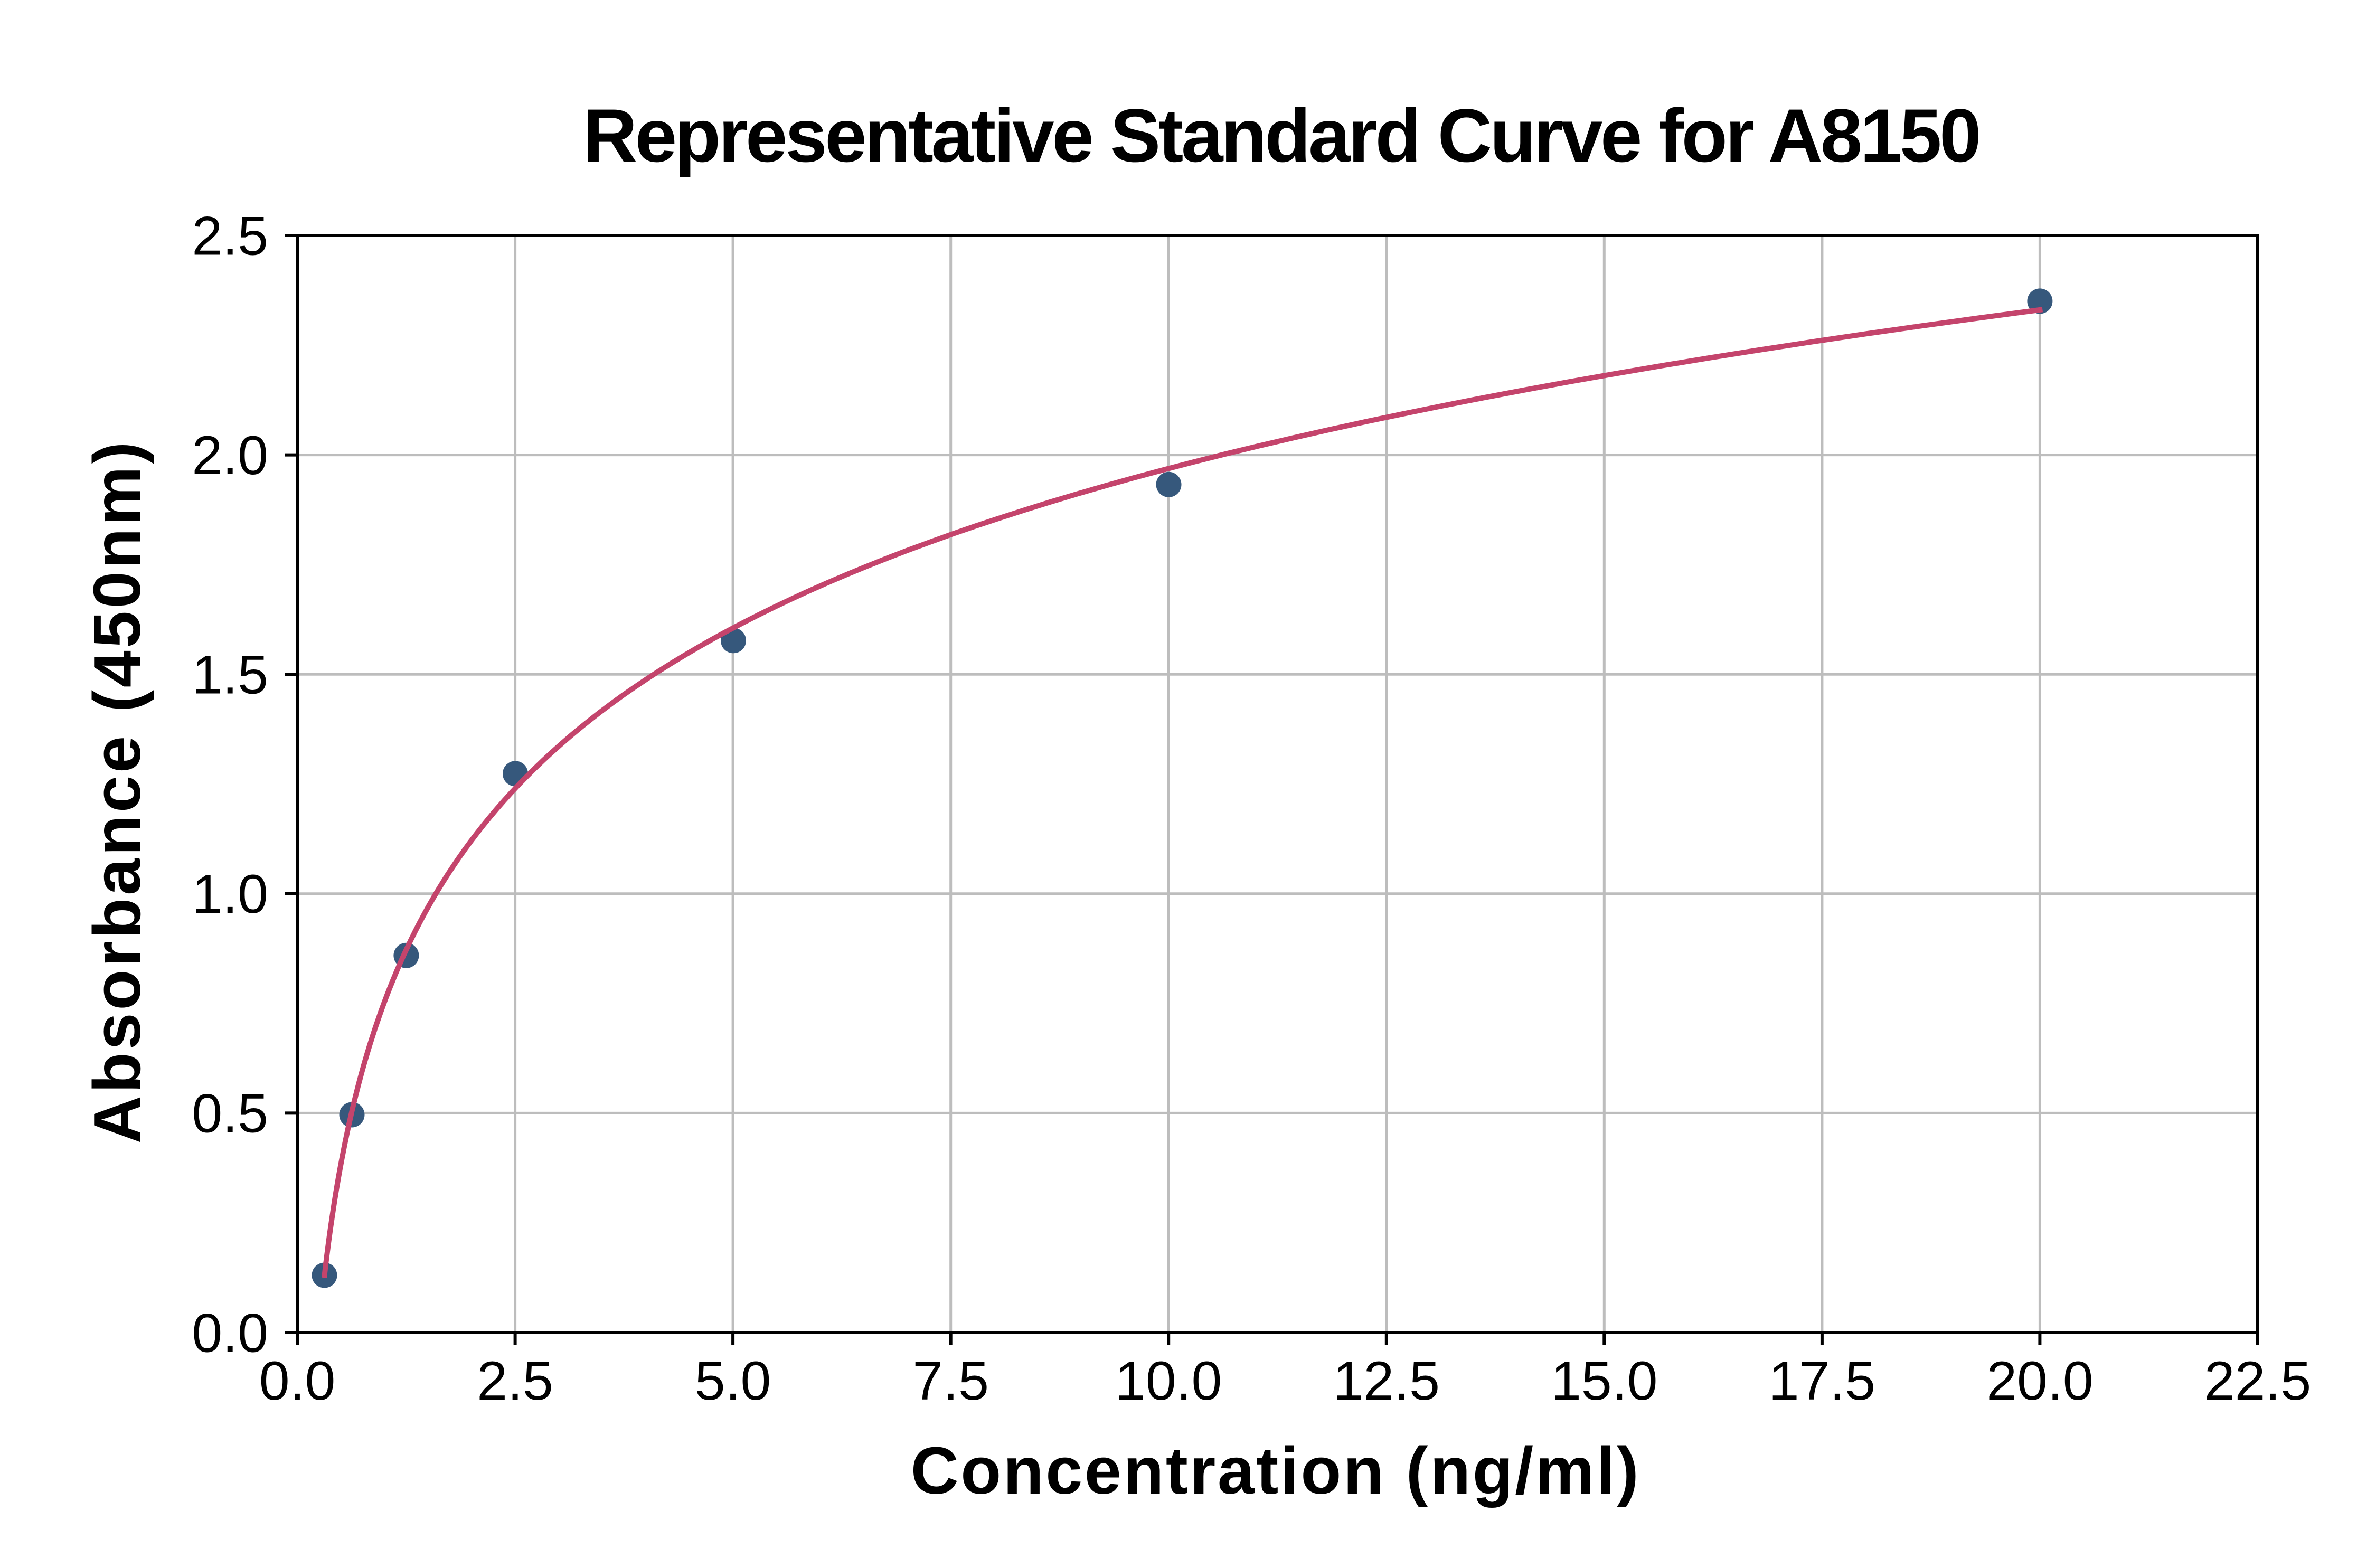 The width and height of the screenshot is (2376, 1568). What do you see at coordinates (117, 791) in the screenshot?
I see `svg-text: Absorbance (450nm)` at bounding box center [117, 791].